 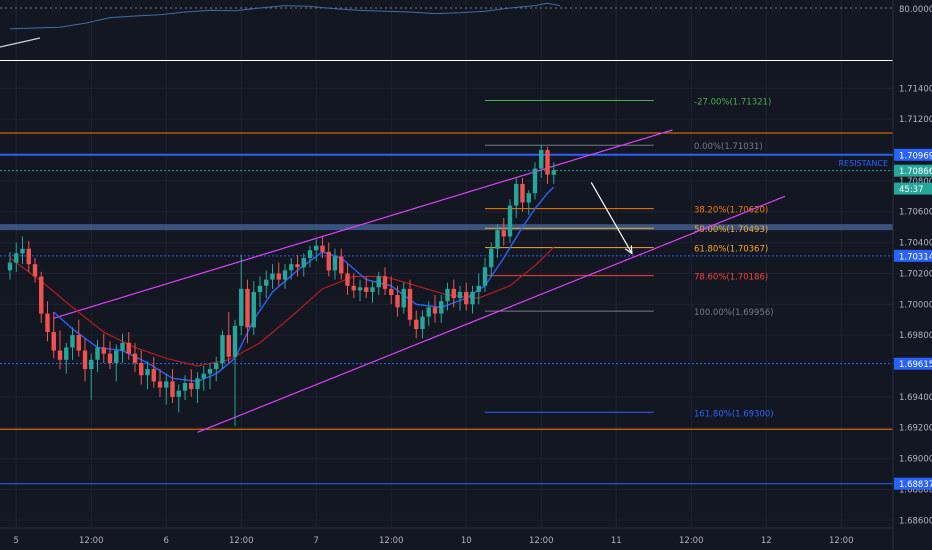 I want to click on zone-band, so click(x=446, y=227).